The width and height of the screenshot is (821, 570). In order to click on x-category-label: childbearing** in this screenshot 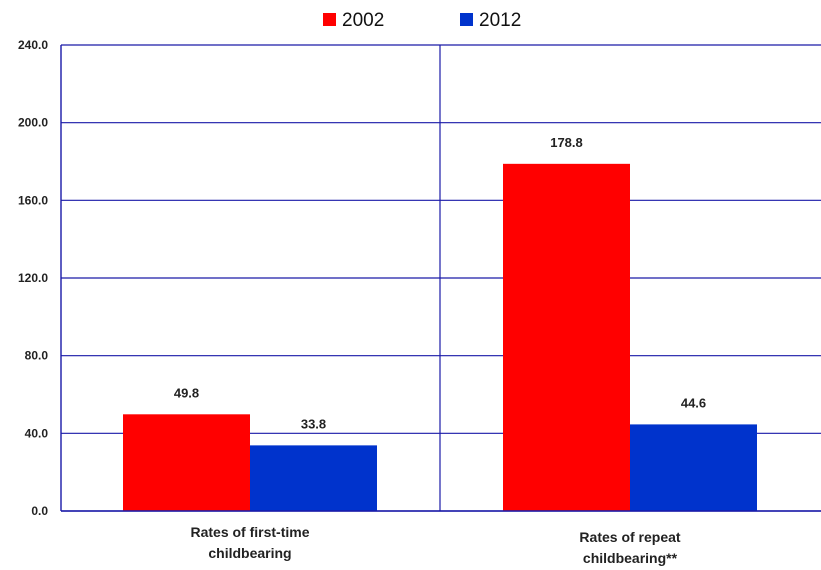, I will do `click(630, 558)`.